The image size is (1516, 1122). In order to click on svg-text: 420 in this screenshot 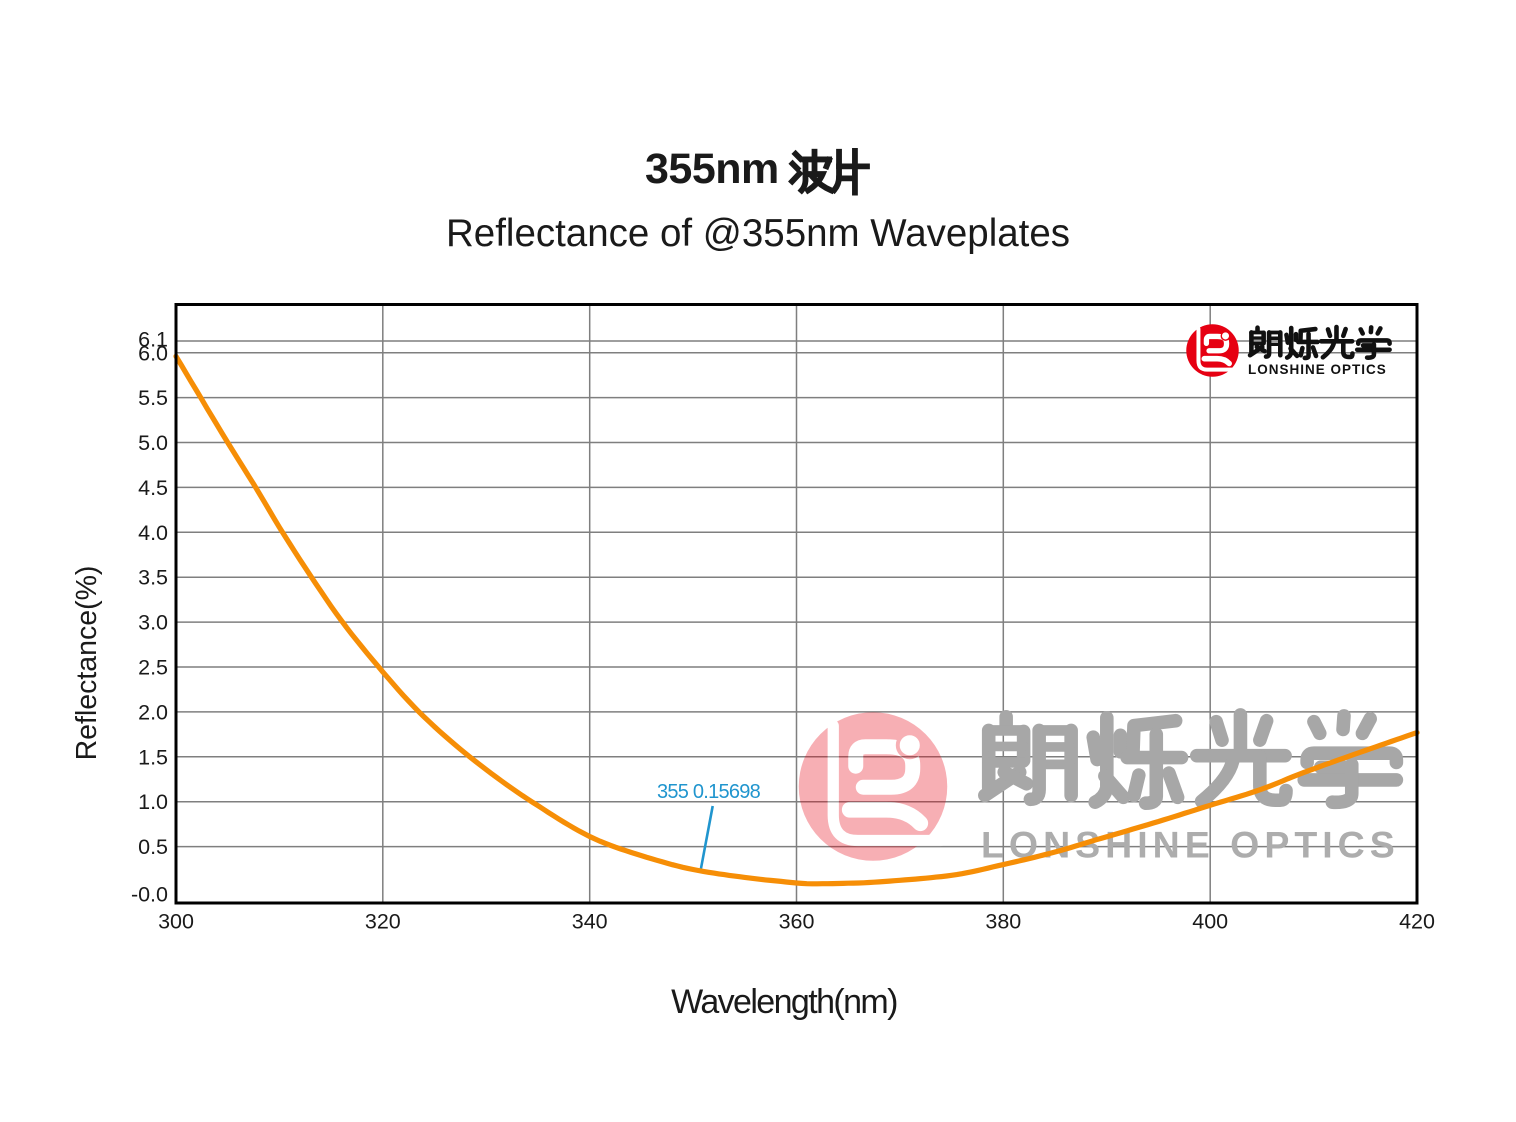, I will do `click(1417, 922)`.